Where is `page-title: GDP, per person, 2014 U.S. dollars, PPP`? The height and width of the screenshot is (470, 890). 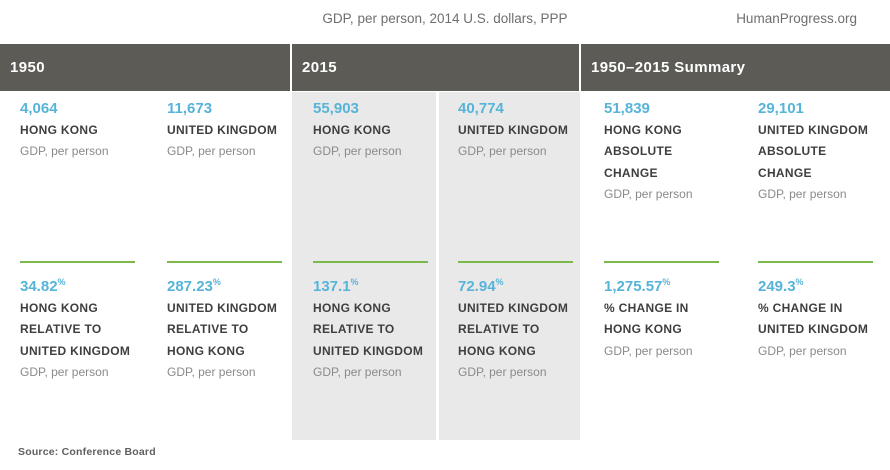
page-title: GDP, per person, 2014 U.S. dollars, PPP is located at coordinates (445, 18).